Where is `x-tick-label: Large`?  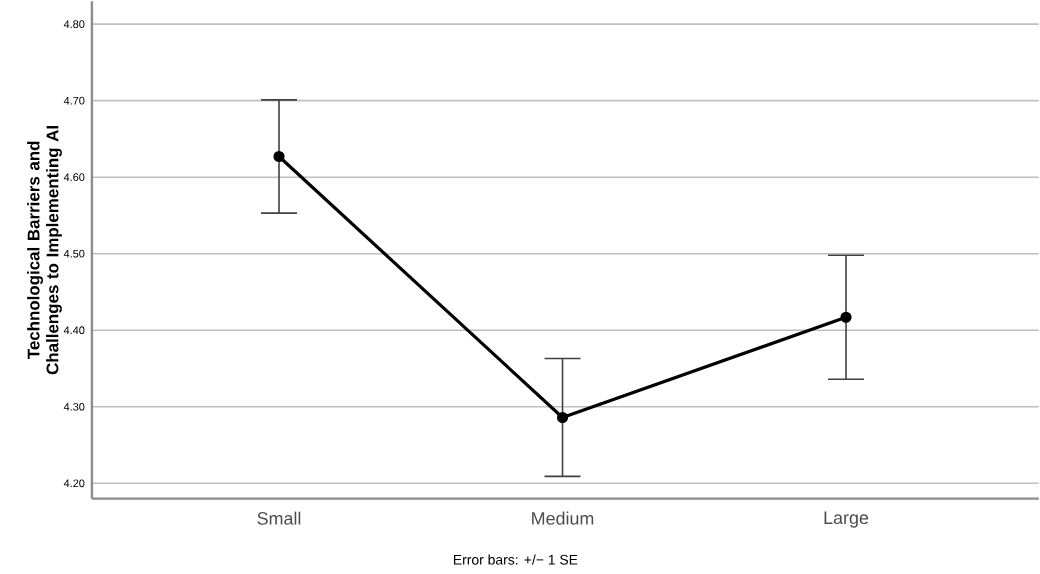
x-tick-label: Large is located at coordinates (846, 519).